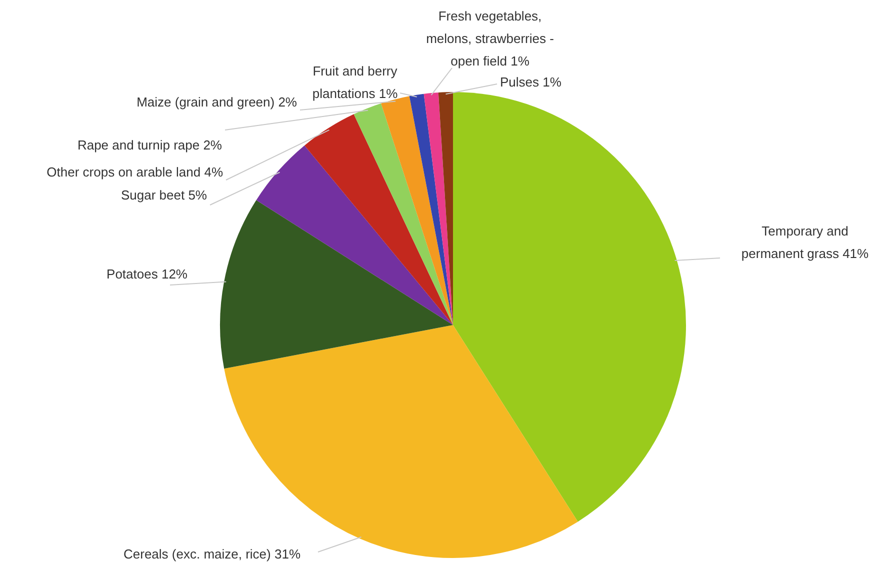 The image size is (888, 571). What do you see at coordinates (355, 83) in the screenshot?
I see `slice-label: Fruit and berry plantations 1%` at bounding box center [355, 83].